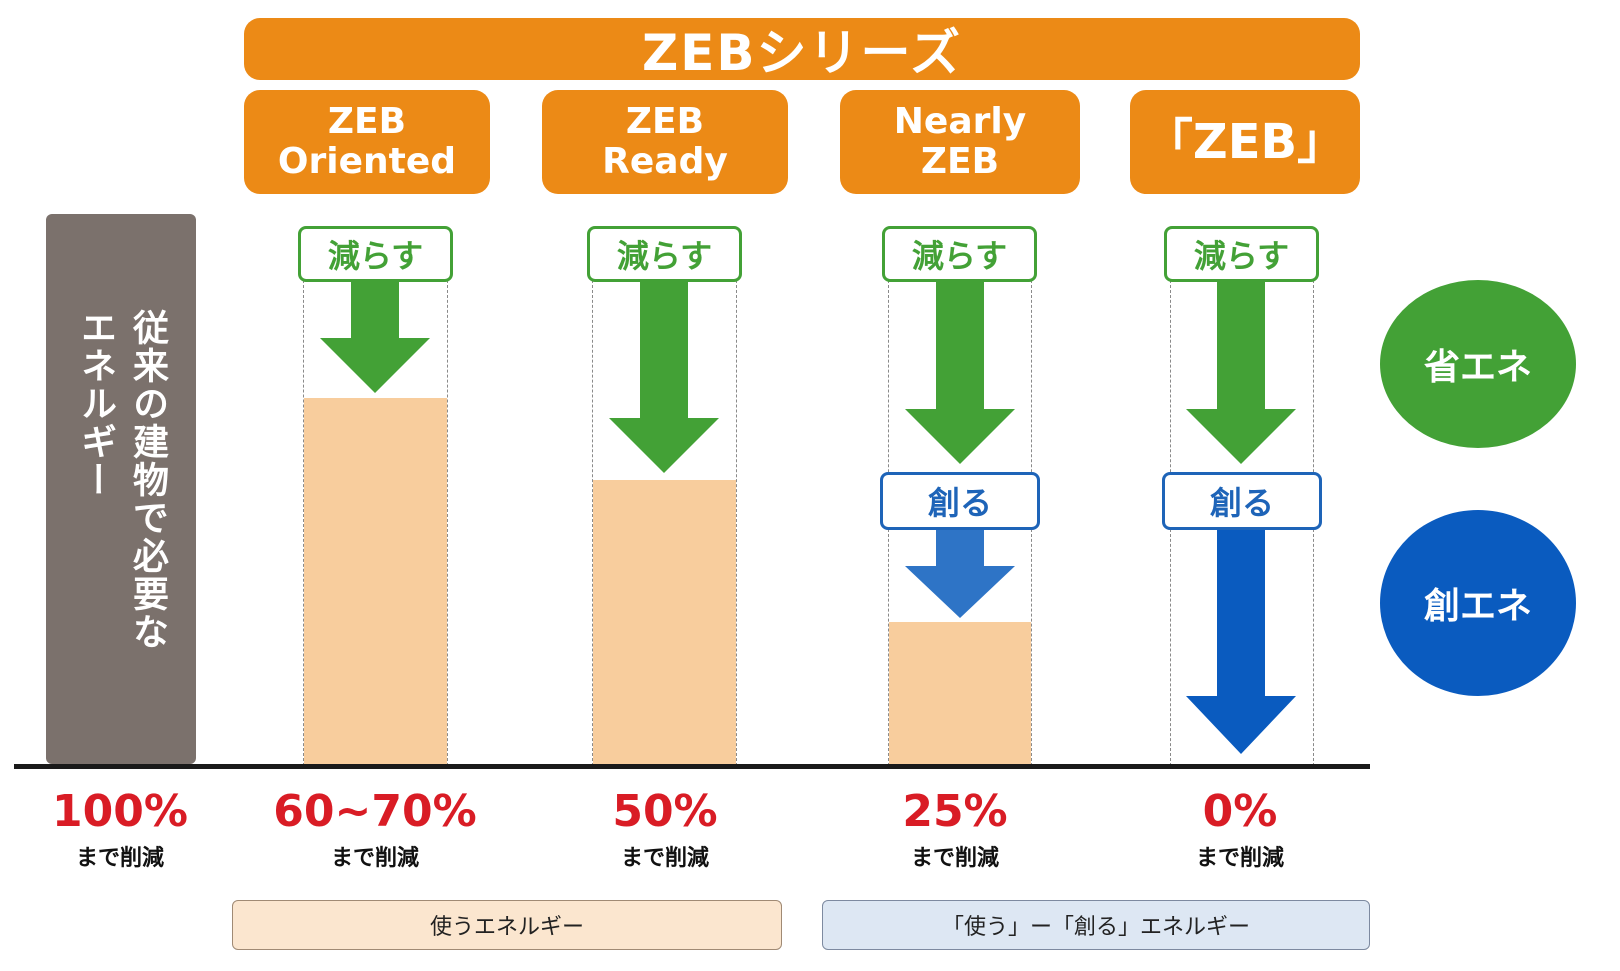 The image size is (1620, 971). I want to click on use-minus-create-label: 「使う」ー「創る」エネルギー, so click(1095, 927).